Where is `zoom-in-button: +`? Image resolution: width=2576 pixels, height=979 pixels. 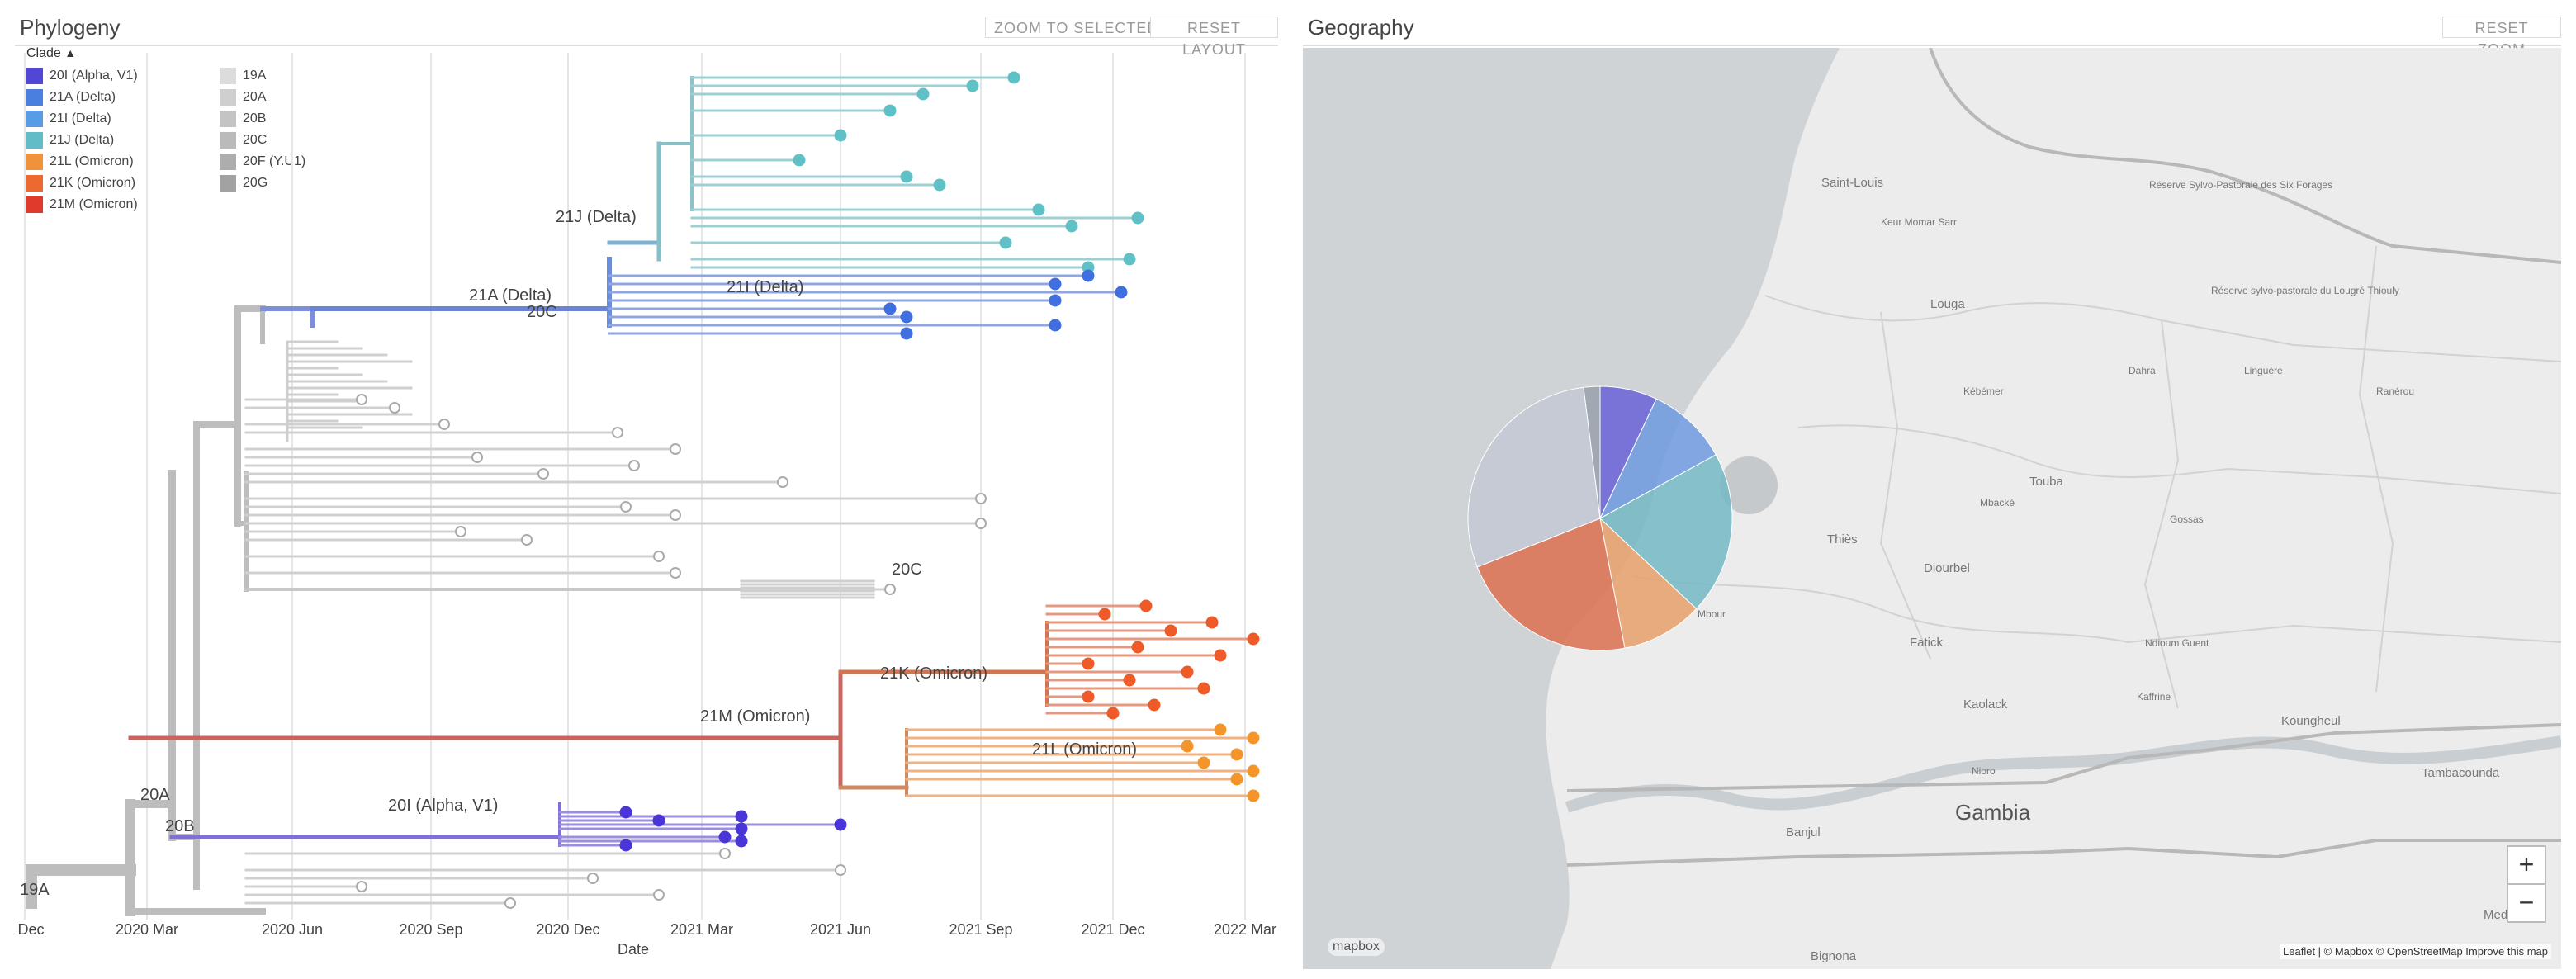 zoom-in-button: + is located at coordinates (2526, 865).